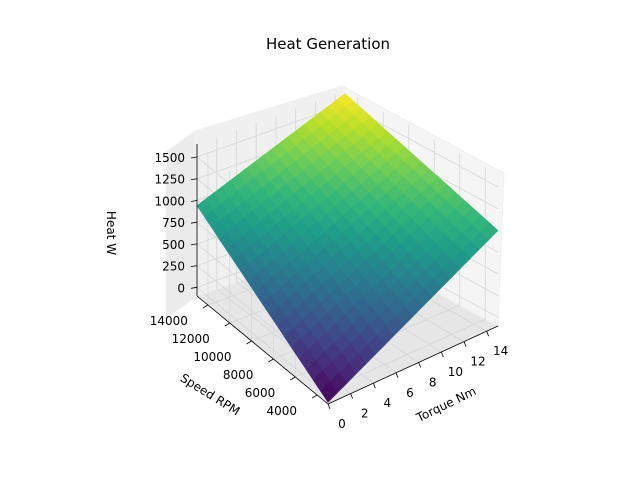  What do you see at coordinates (260, 393) in the screenshot?
I see `y-tick-label-1: 6000` at bounding box center [260, 393].